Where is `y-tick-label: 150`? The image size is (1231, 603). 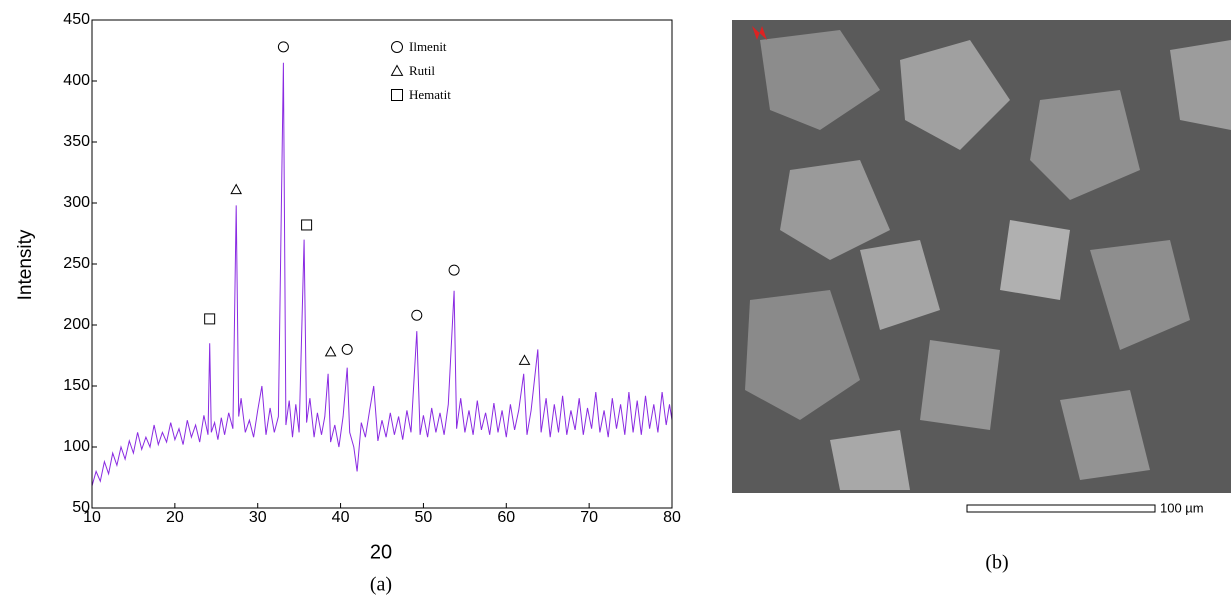 y-tick-label: 150 is located at coordinates (76, 385).